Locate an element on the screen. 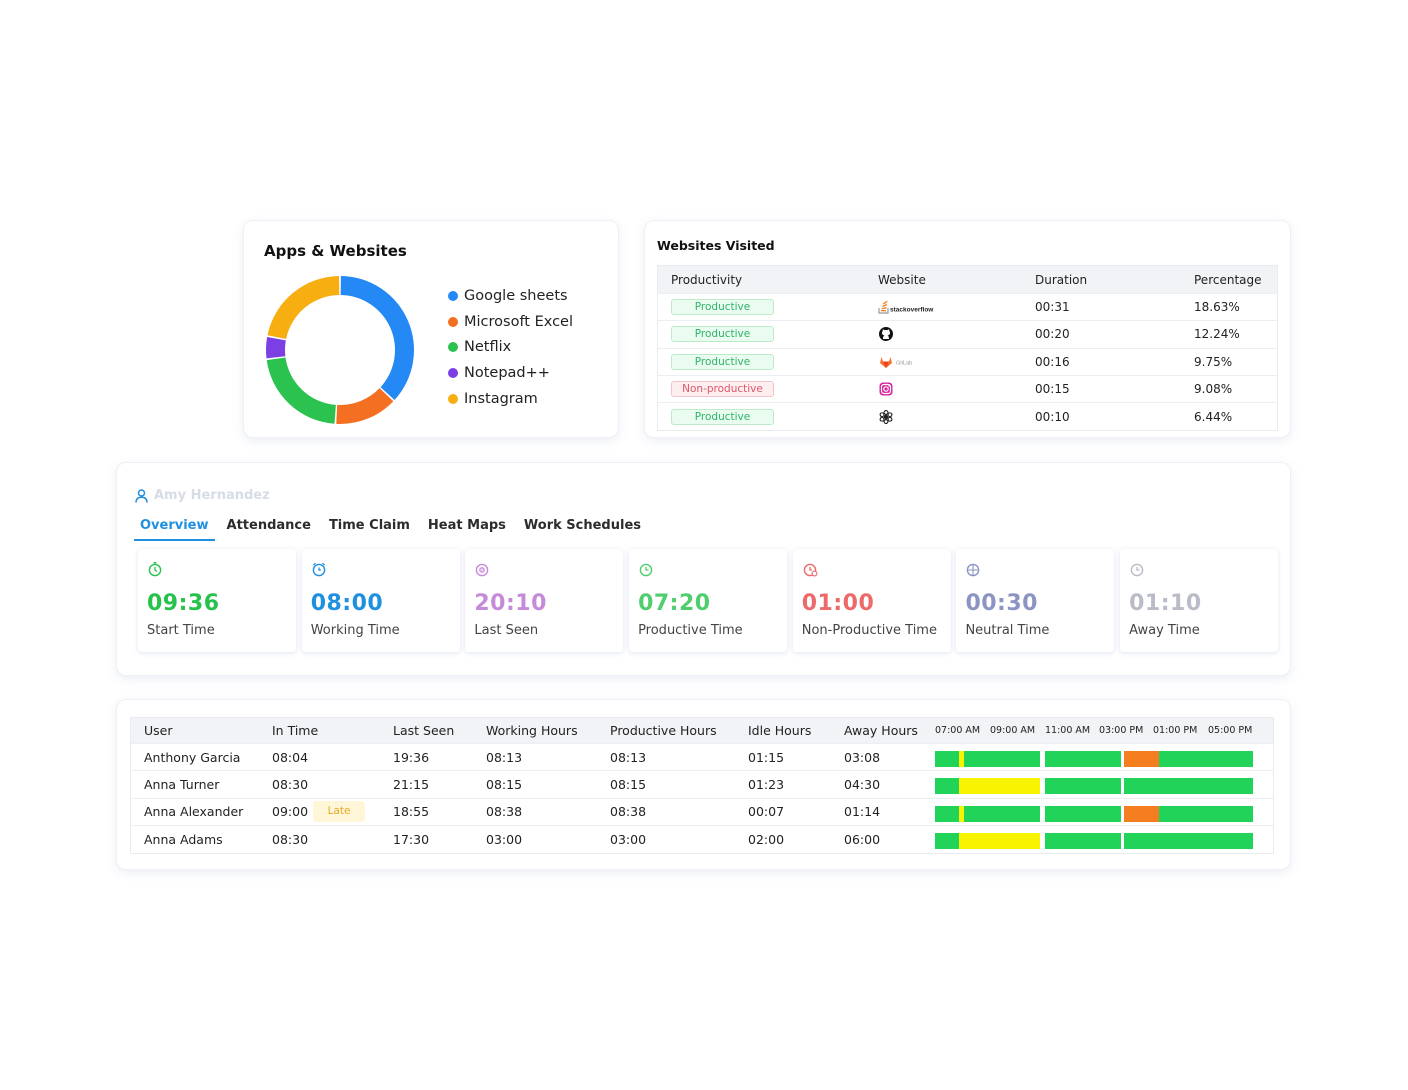  productivity-cell: Non-productive is located at coordinates (722, 389).